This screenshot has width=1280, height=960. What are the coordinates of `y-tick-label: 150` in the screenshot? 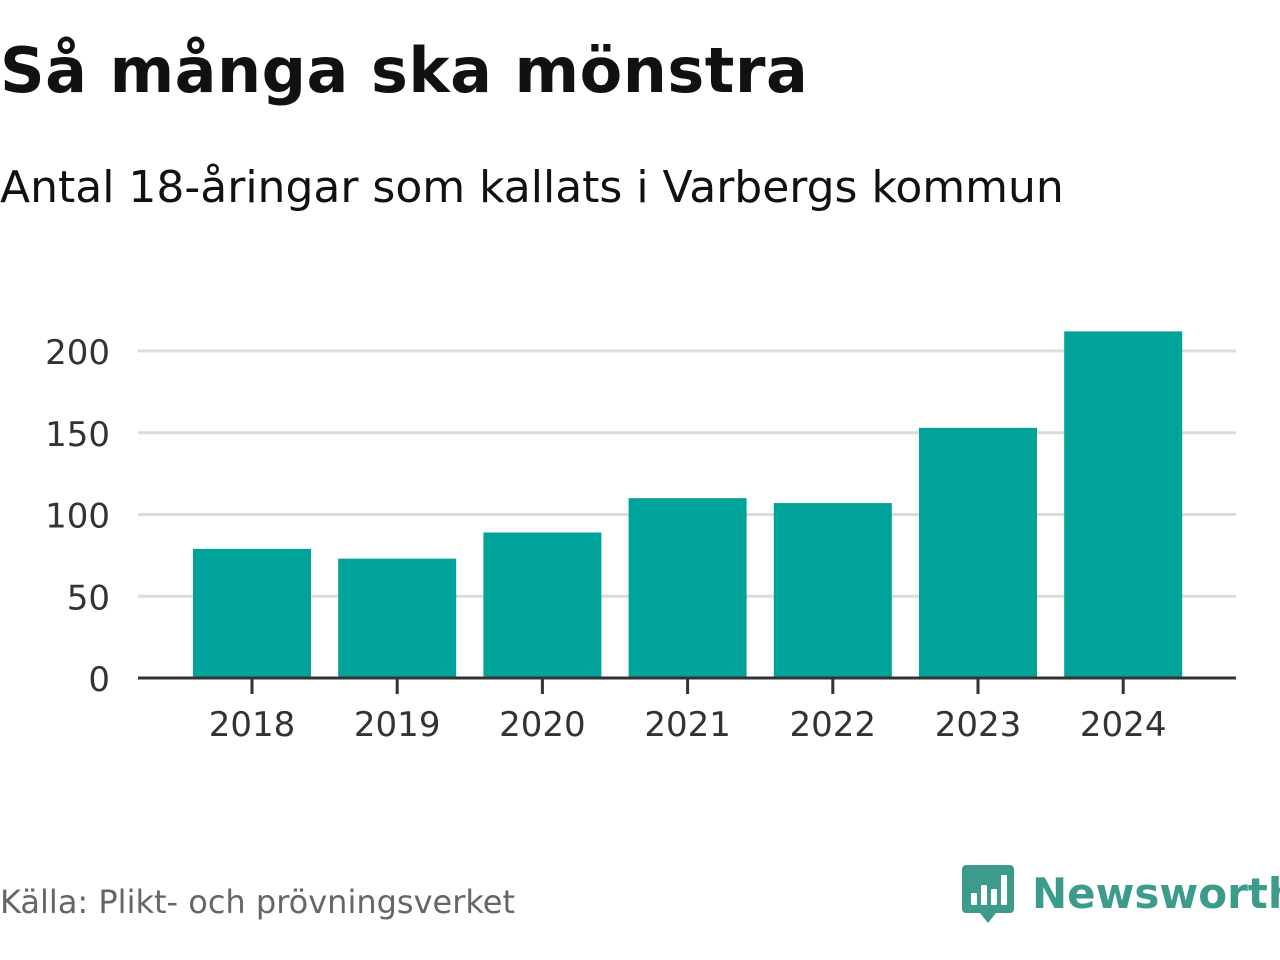 It's located at (77, 435).